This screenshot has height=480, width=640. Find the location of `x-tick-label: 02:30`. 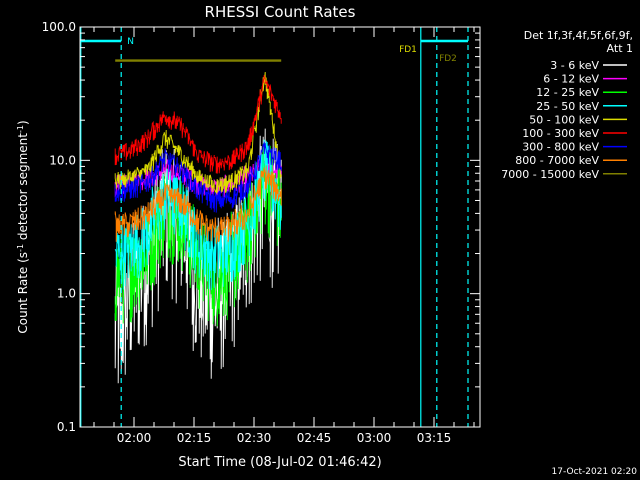

x-tick-label: 02:30 is located at coordinates (254, 438).